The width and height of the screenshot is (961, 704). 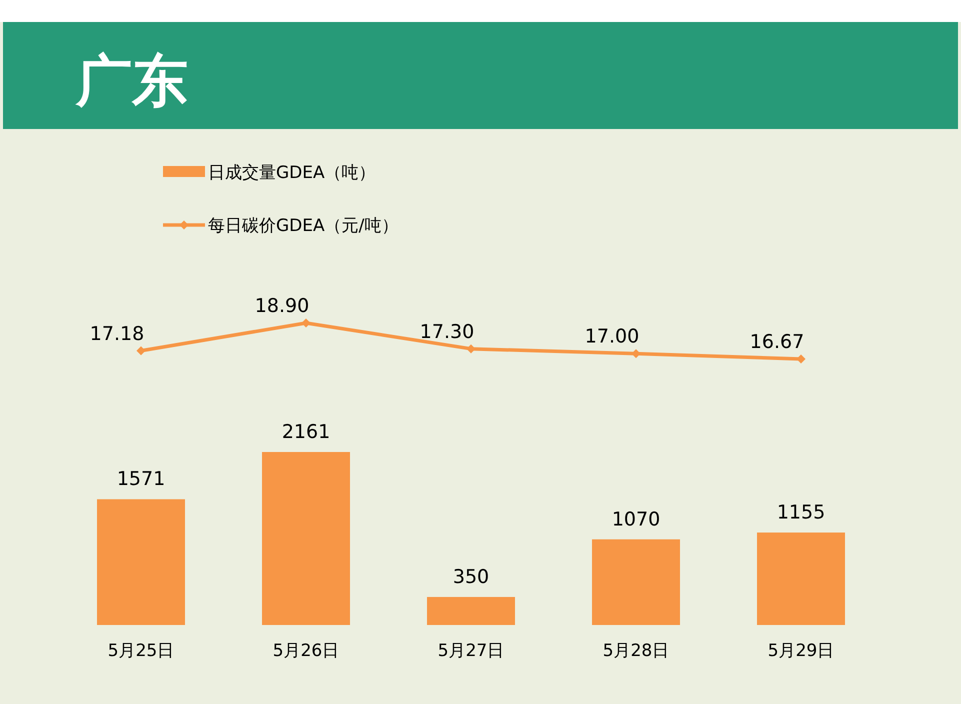 What do you see at coordinates (306, 651) in the screenshot?
I see `x-tick-label: 5月26日` at bounding box center [306, 651].